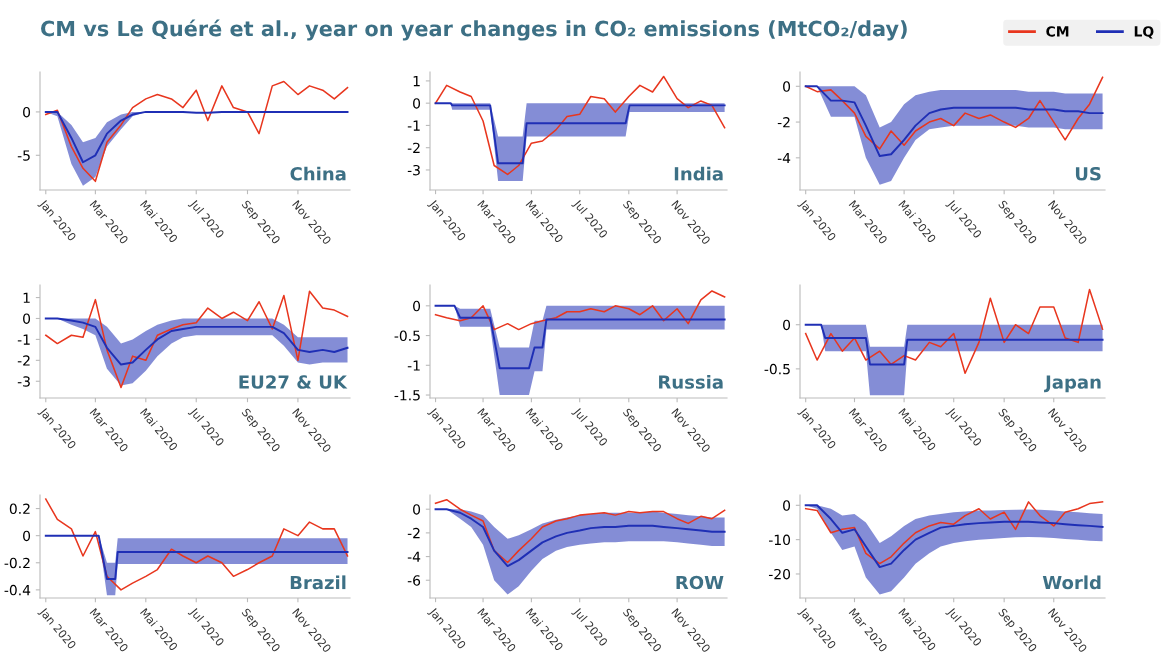 This screenshot has width=1169, height=672. I want to click on annotation: EU27 & UK, so click(293, 382).